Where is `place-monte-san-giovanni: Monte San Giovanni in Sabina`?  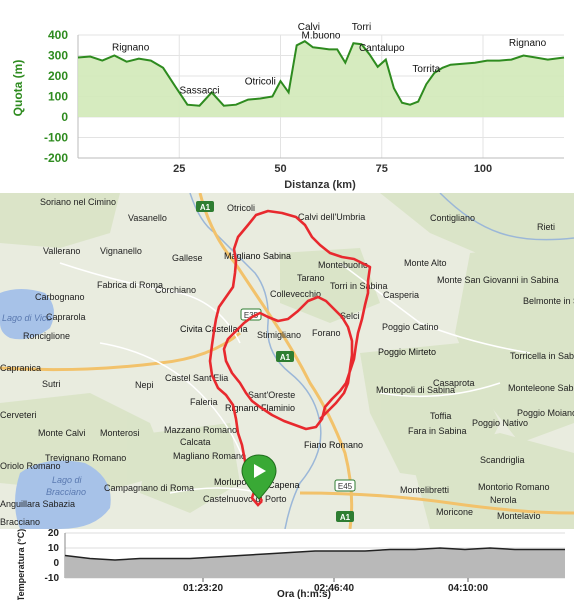 place-monte-san-giovanni: Monte San Giovanni in Sabina is located at coordinates (498, 280).